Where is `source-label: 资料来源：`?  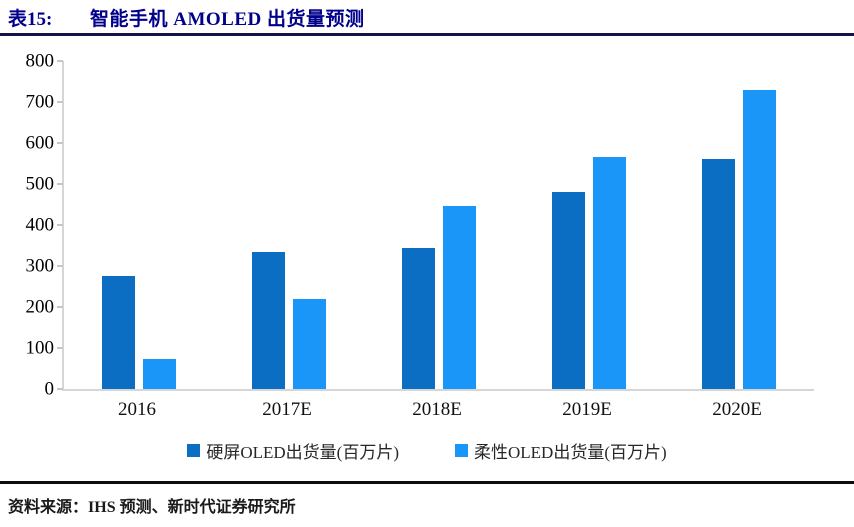 source-label: 资料来源： is located at coordinates (48, 507).